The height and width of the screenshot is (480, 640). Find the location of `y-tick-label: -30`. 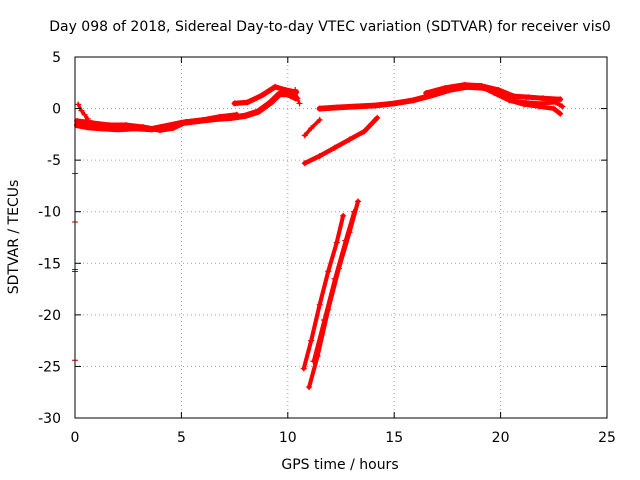

y-tick-label: -30 is located at coordinates (49, 419).